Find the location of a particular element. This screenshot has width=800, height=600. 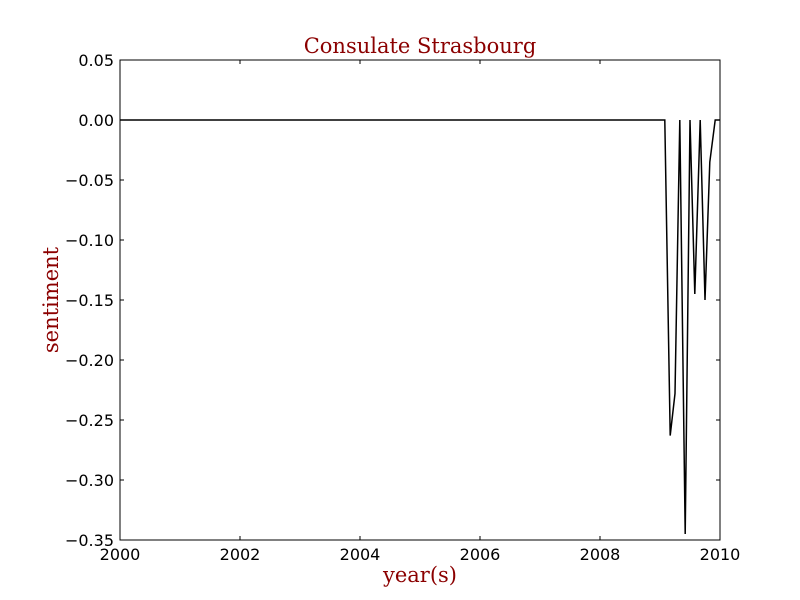

y-tick-label: −0.30 is located at coordinates (89, 480).